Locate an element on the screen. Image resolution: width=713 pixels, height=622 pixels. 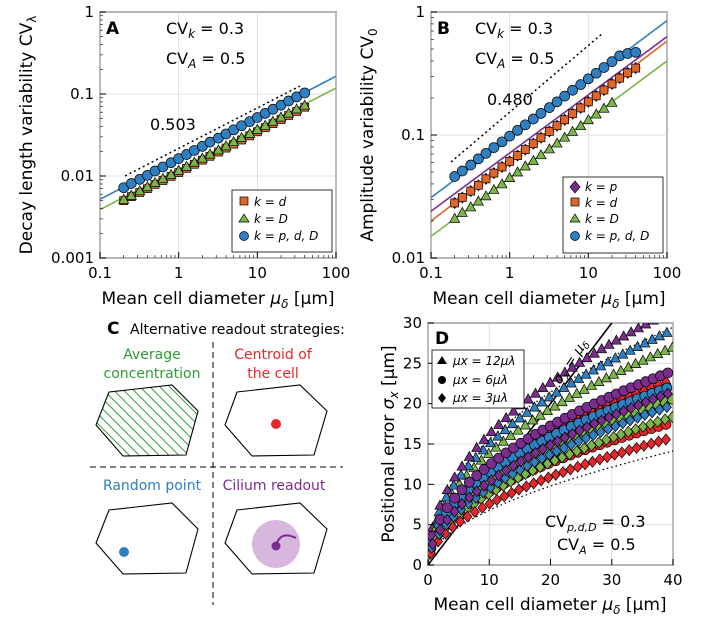
y-tick-label: 0.1 is located at coordinates (82, 94).